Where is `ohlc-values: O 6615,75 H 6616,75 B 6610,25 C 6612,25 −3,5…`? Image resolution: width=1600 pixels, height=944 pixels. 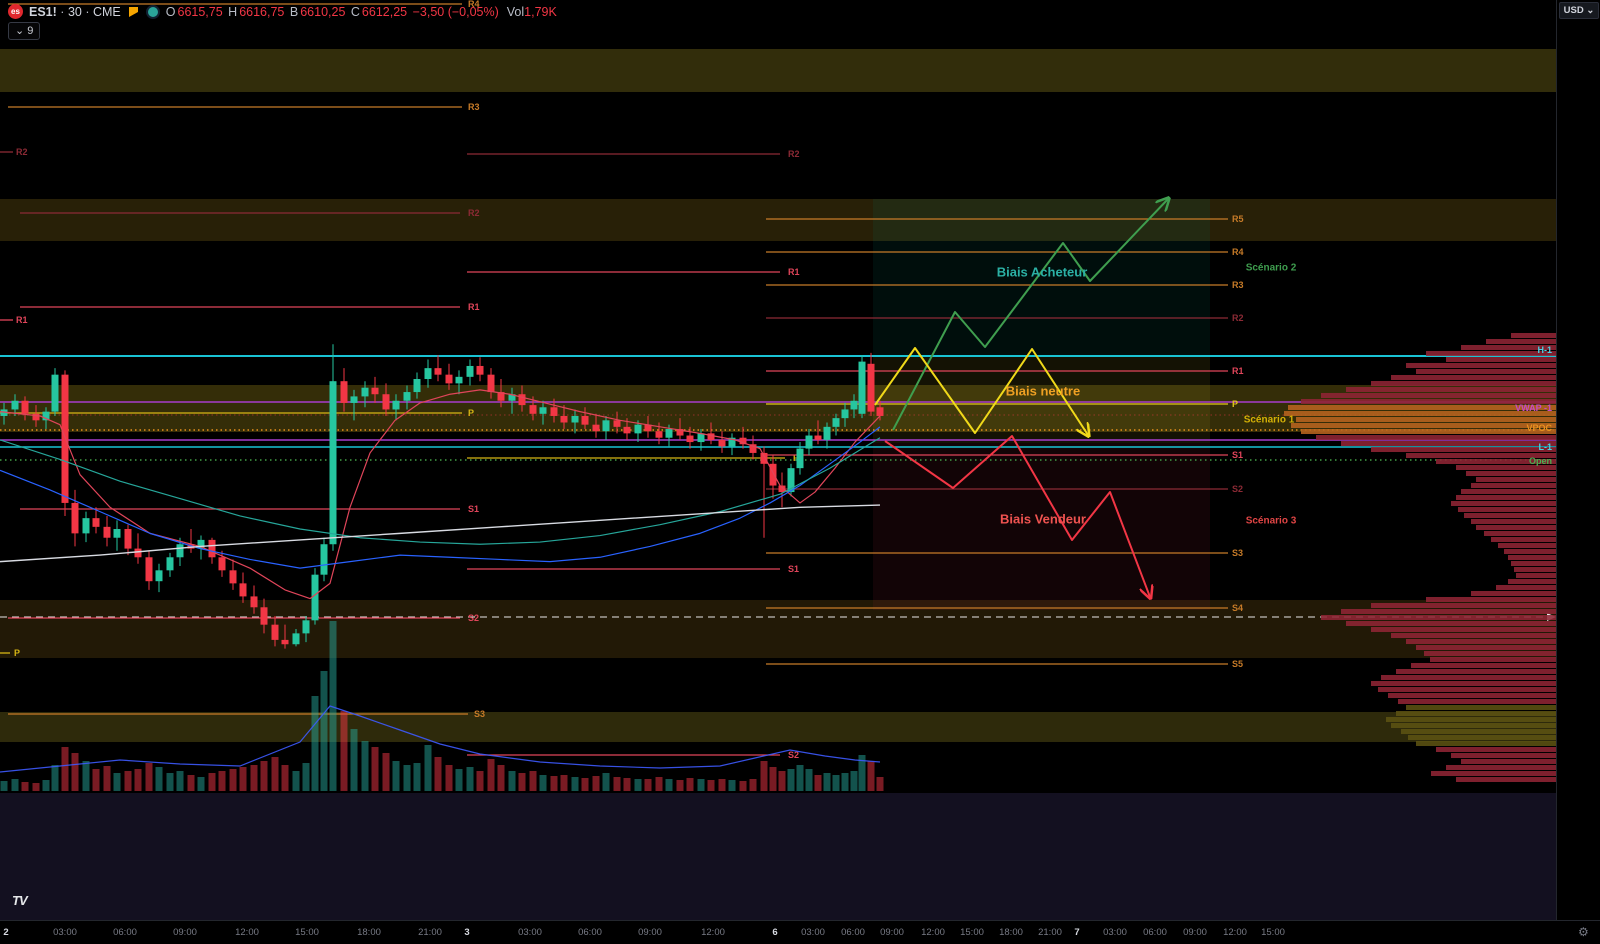 ohlc-values: O 6615,75 H 6616,75 B 6610,25 C 6612,25 −3,5… is located at coordinates (332, 11).